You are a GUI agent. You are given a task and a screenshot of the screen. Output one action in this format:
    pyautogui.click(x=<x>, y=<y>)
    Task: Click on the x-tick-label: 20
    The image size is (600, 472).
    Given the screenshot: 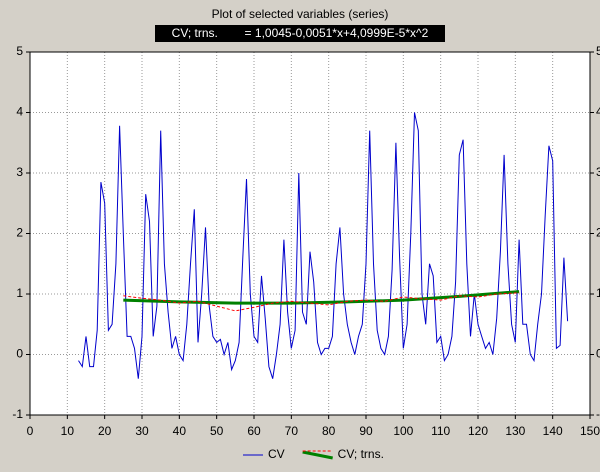 What is the action you would take?
    pyautogui.click(x=105, y=431)
    